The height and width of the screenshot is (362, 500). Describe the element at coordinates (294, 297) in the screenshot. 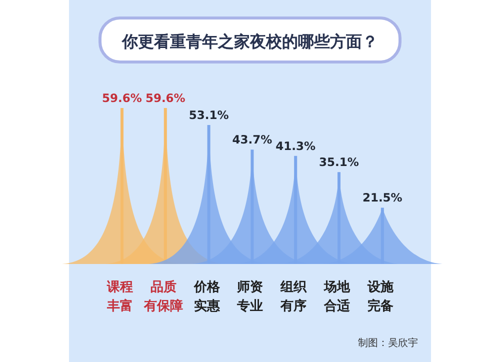

I see `x-tick-label: 组织有序` at that location.